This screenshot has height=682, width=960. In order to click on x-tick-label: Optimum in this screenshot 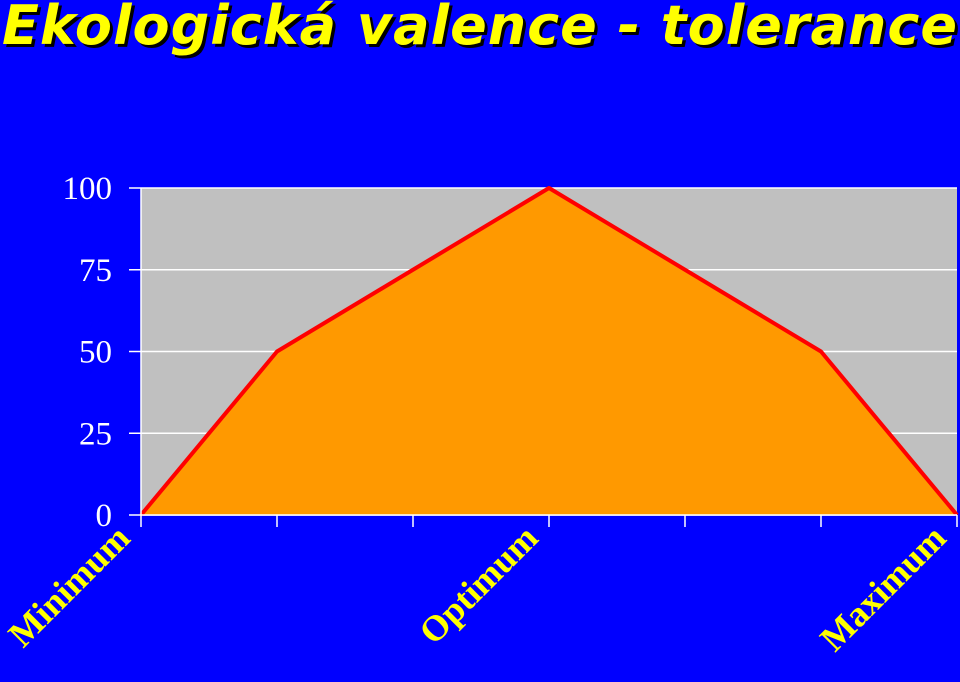, I will do `click(478, 584)`.